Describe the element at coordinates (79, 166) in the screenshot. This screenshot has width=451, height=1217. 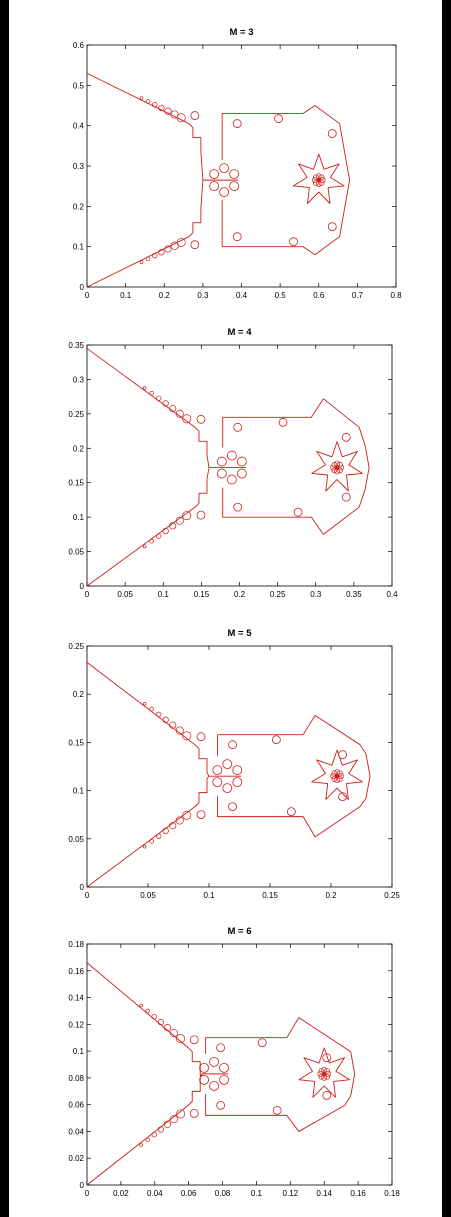
I see `y-tick-label: 0.3` at that location.